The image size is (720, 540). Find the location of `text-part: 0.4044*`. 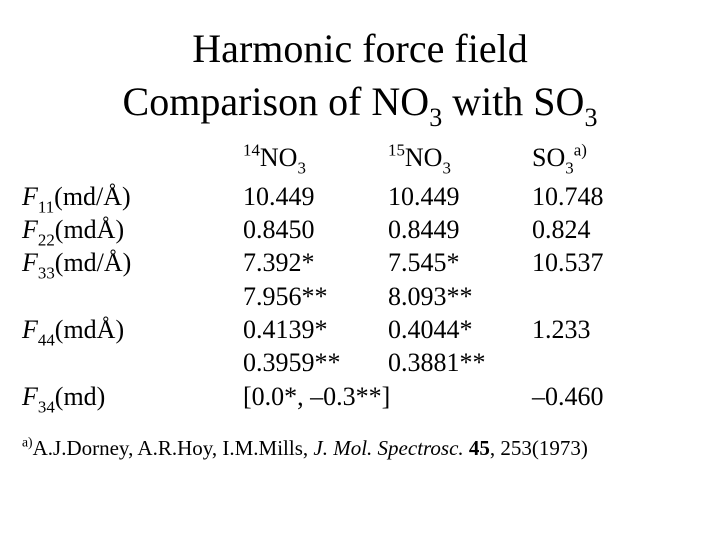

text-part: 0.4044* is located at coordinates (430, 329).